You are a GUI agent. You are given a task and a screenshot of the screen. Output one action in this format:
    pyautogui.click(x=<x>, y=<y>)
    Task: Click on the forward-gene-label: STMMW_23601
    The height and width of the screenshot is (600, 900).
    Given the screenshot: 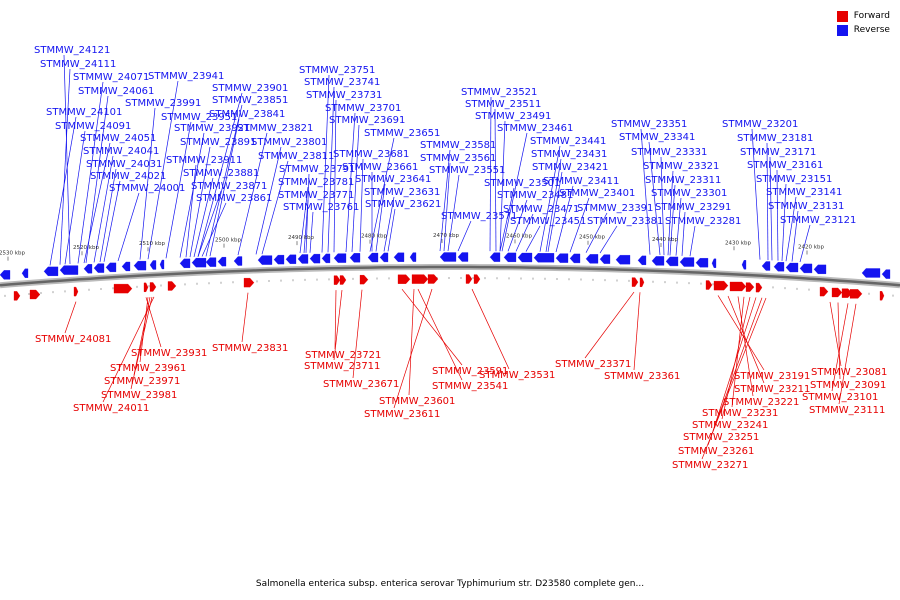 What is the action you would take?
    pyautogui.click(x=417, y=401)
    